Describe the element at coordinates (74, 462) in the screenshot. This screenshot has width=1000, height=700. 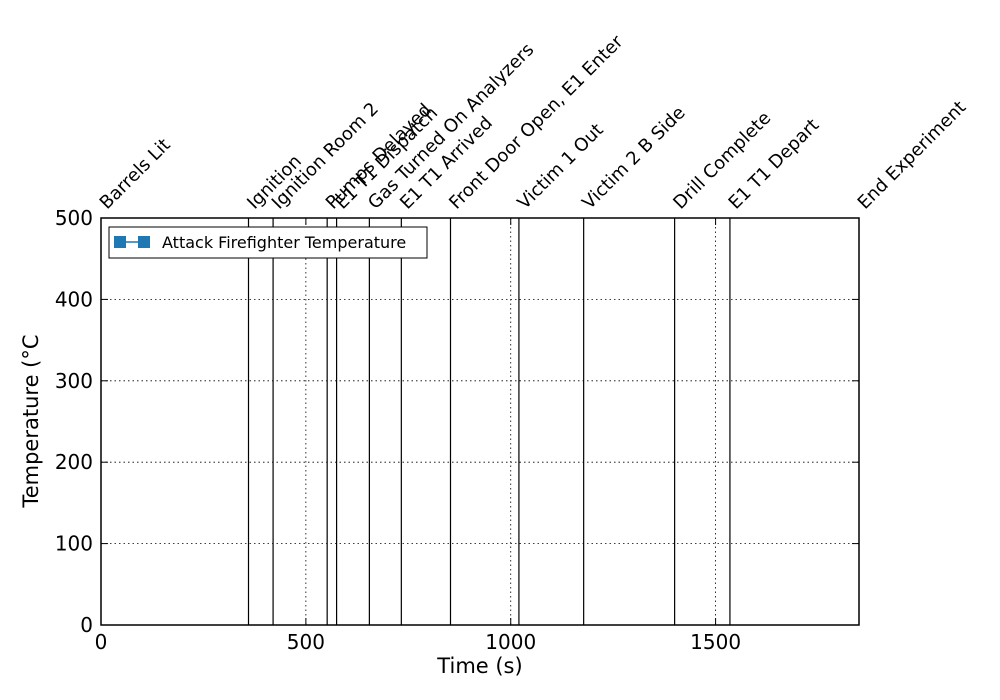
I see `y-tick-label: 200` at that location.